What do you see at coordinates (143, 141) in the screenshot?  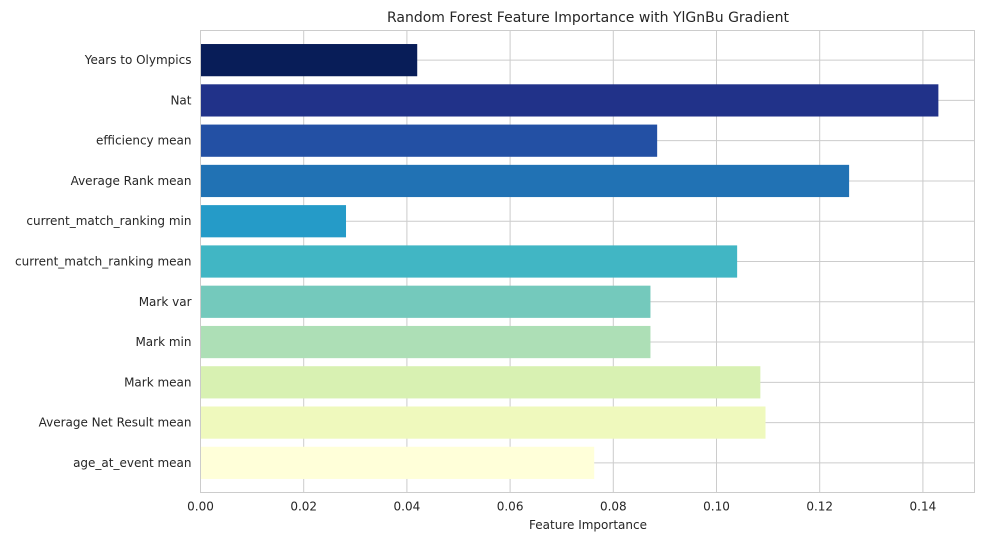 I see `y-tick-label: efficiency mean` at bounding box center [143, 141].